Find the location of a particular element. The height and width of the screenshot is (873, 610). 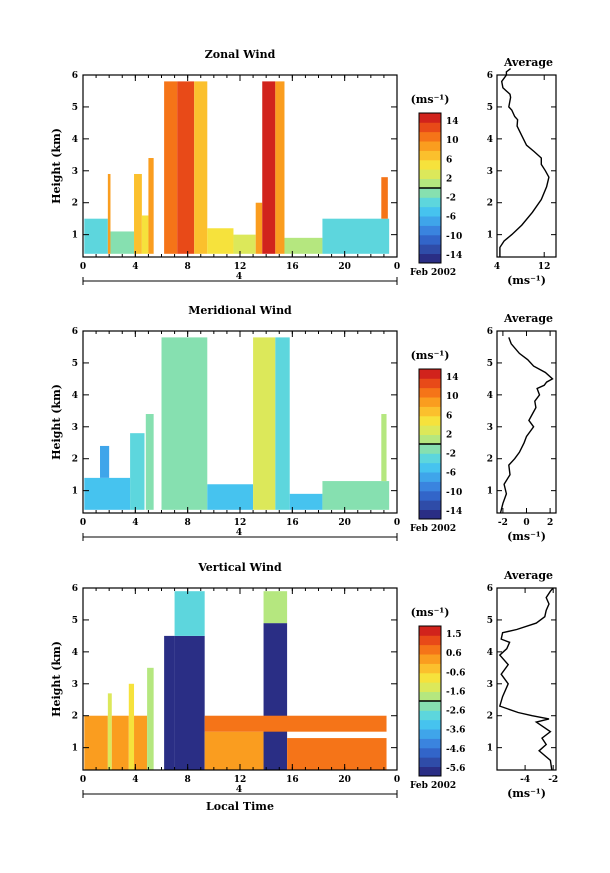

colorbar-tick-label: 0.6 is located at coordinates (454, 654).